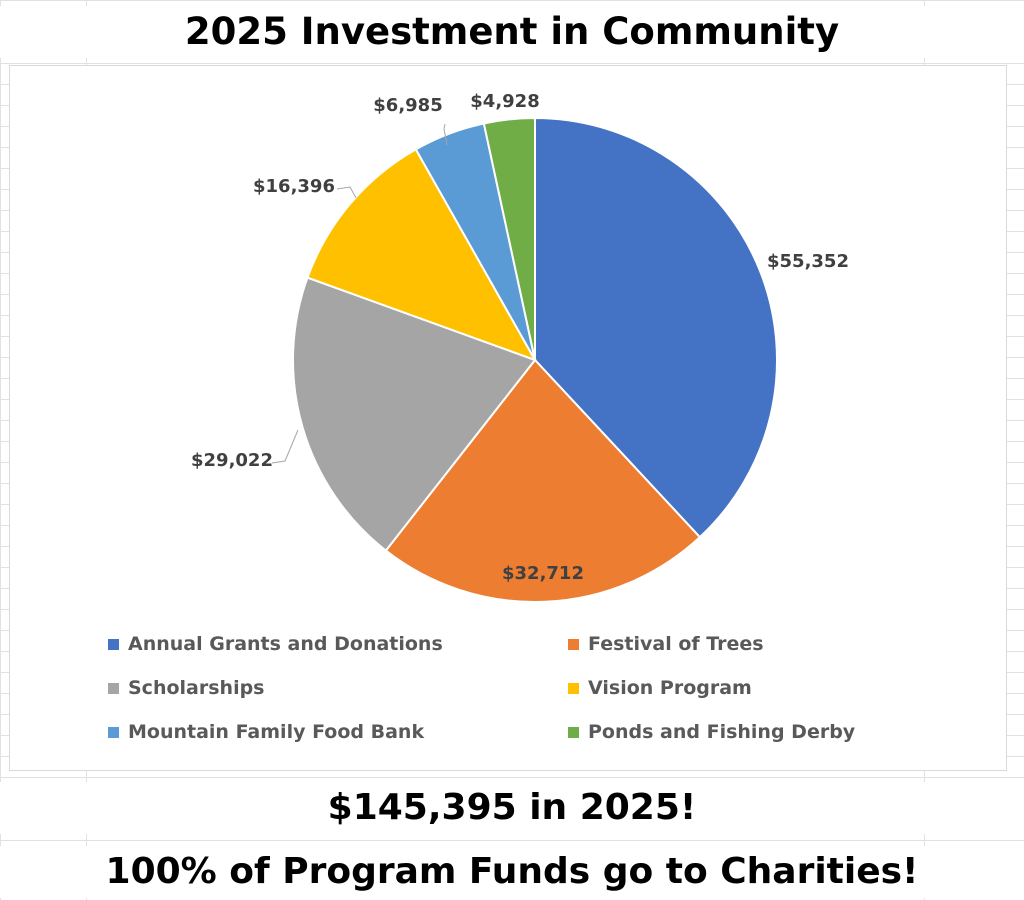 This screenshot has width=1024, height=900. I want to click on legend-item-fishing-derby: Ponds and Fishing Derby, so click(748, 732).